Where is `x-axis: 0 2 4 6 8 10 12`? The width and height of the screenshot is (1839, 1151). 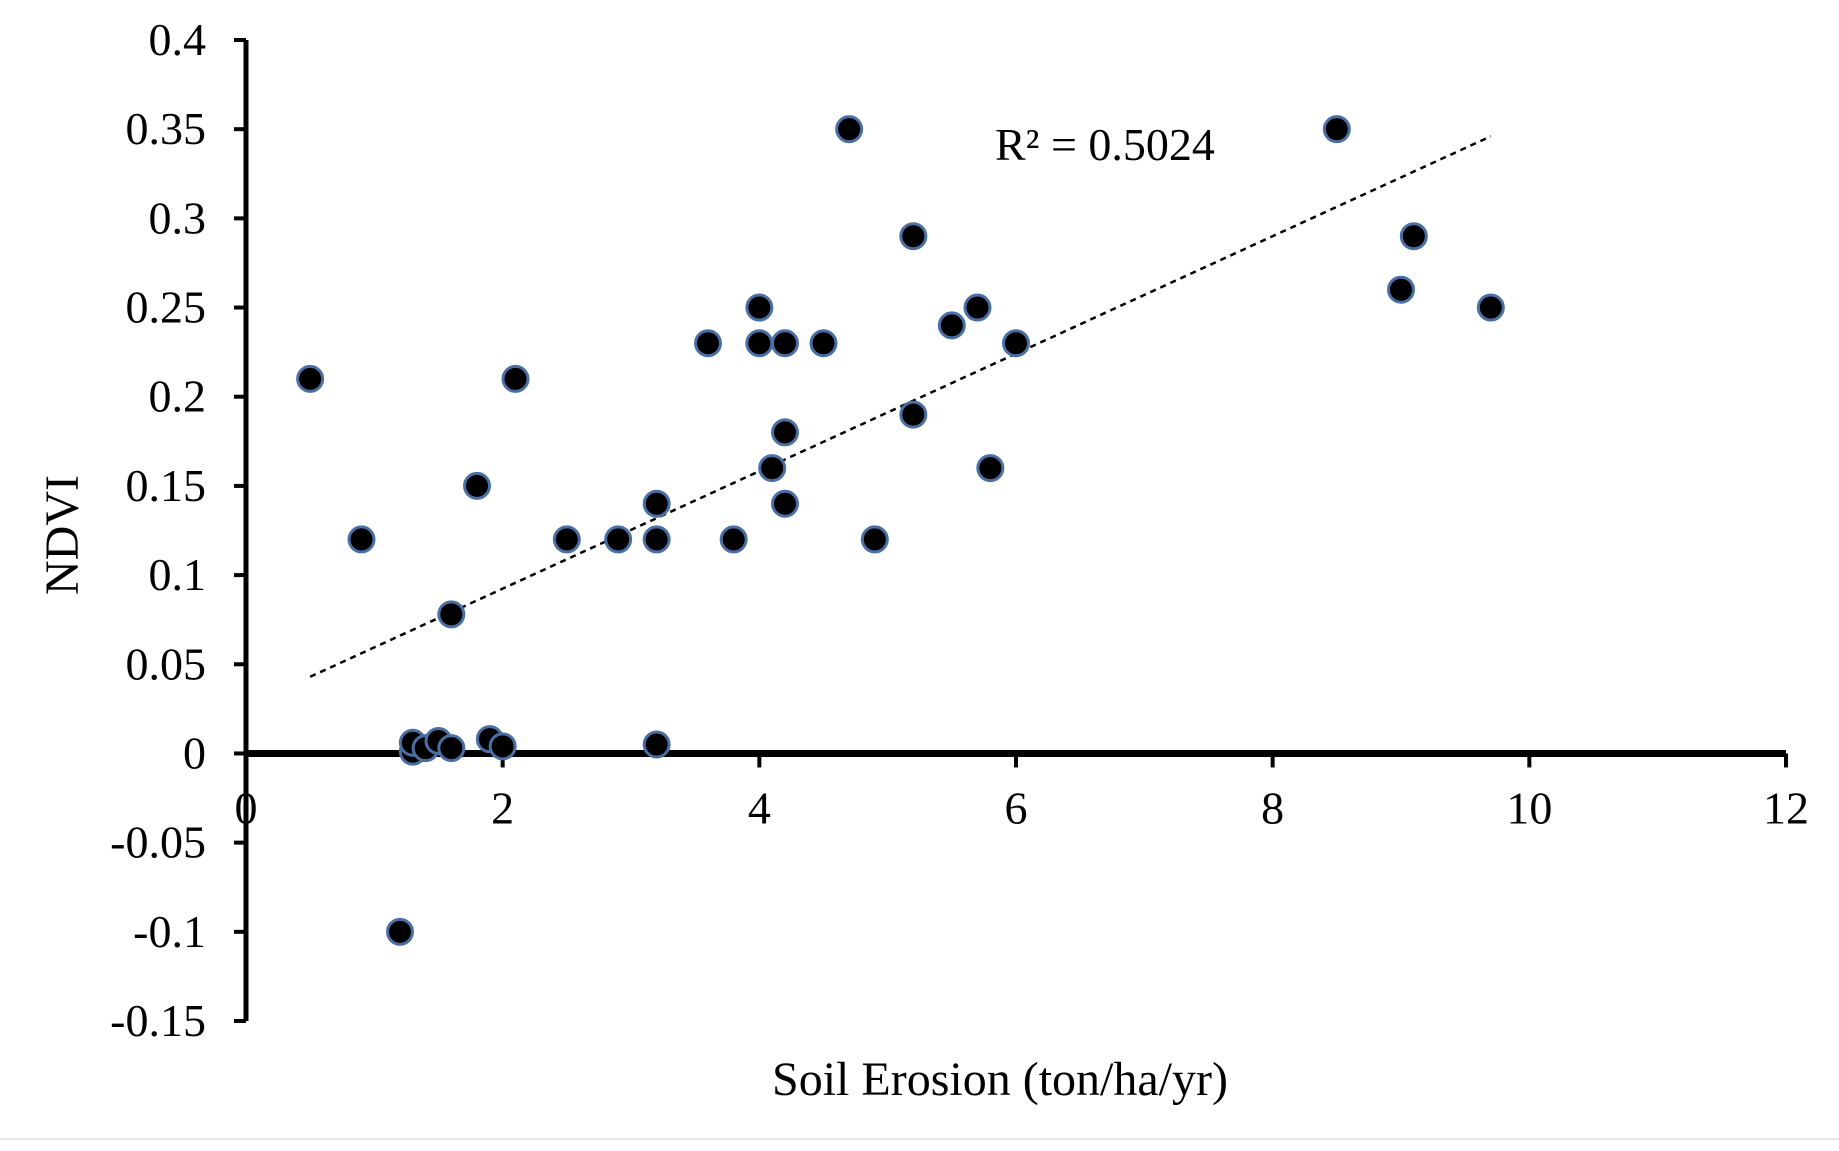 x-axis: 0 2 4 6 8 10 12 is located at coordinates (1022, 791).